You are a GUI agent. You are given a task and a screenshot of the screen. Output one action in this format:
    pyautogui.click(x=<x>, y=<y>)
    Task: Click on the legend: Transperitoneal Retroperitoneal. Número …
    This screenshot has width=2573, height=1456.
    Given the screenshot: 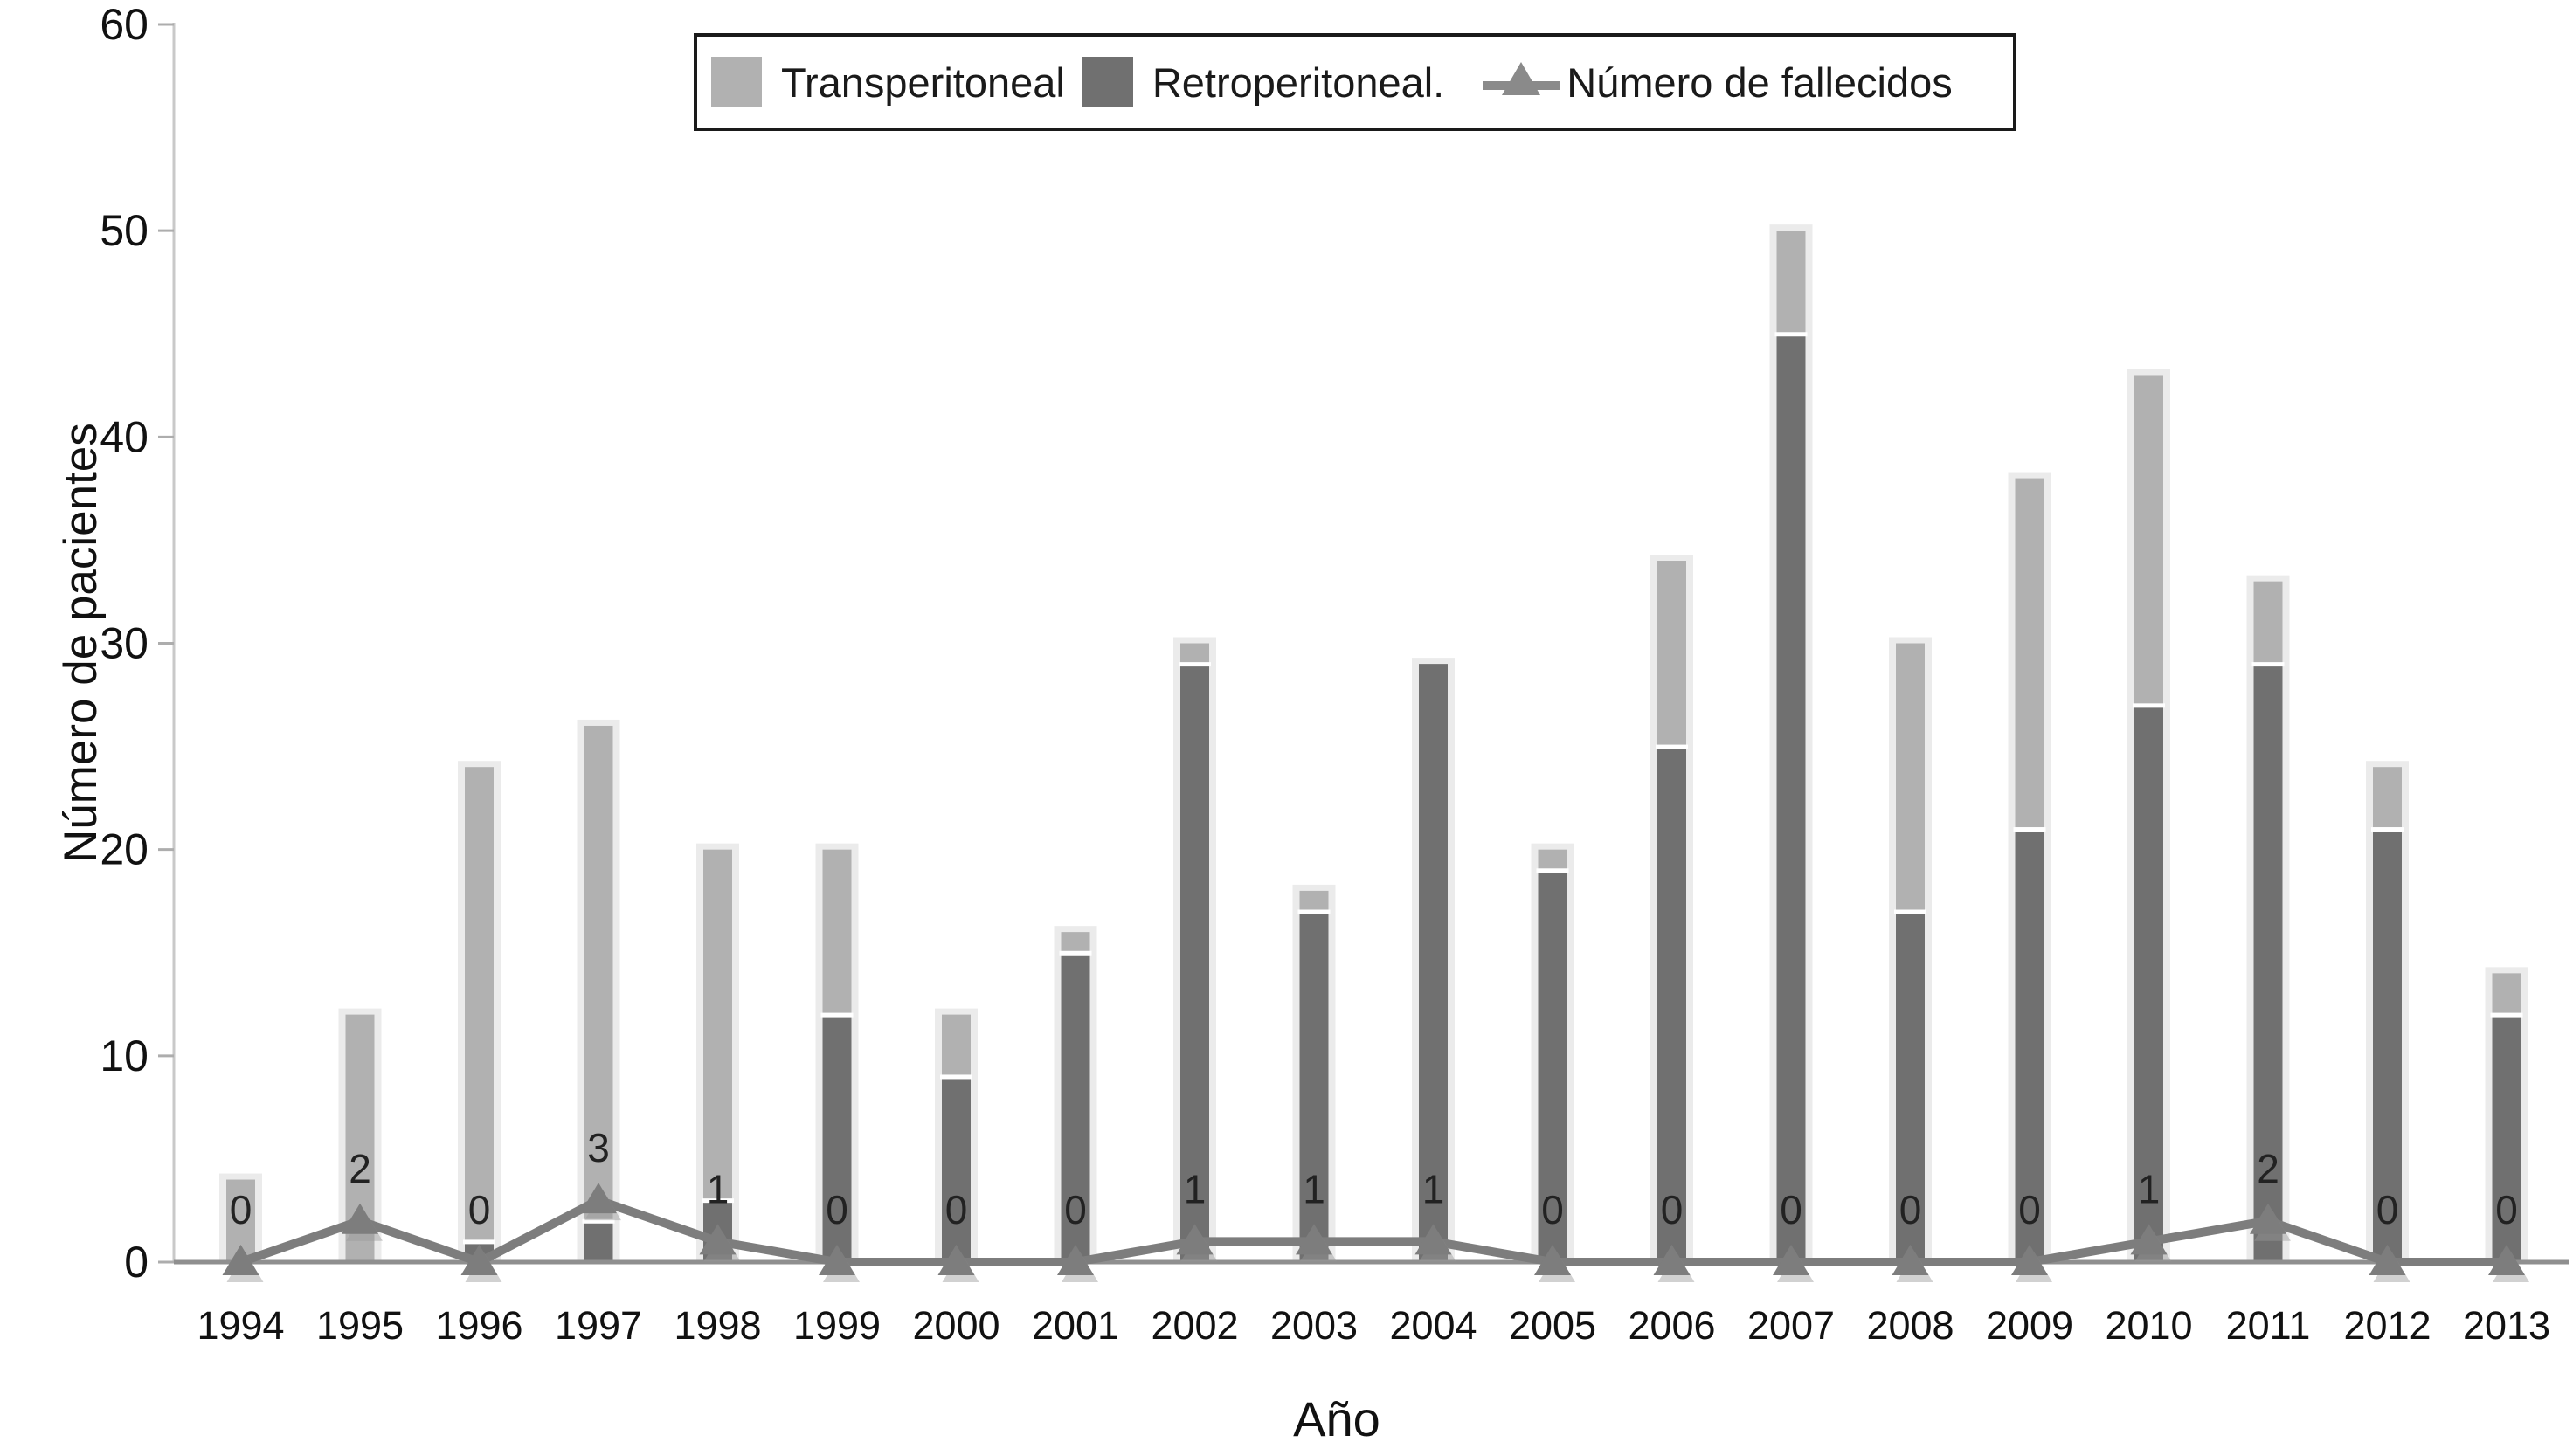 What is the action you would take?
    pyautogui.click(x=1355, y=82)
    